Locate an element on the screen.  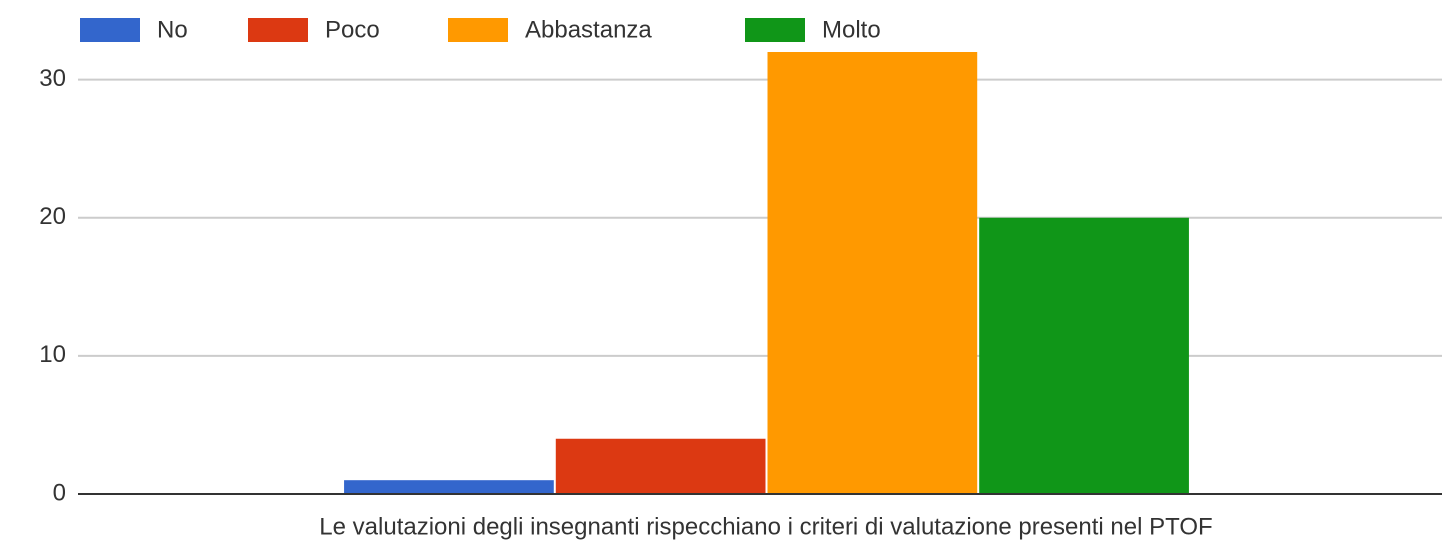
legend-label: Poco is located at coordinates (352, 29).